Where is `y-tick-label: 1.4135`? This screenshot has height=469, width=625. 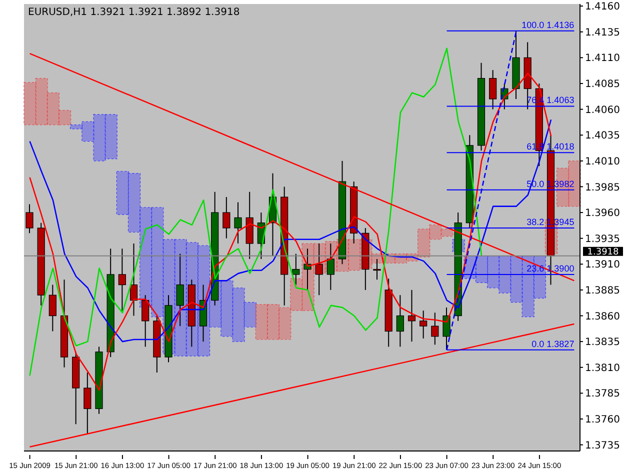
y-tick-label: 1.4135 is located at coordinates (602, 32).